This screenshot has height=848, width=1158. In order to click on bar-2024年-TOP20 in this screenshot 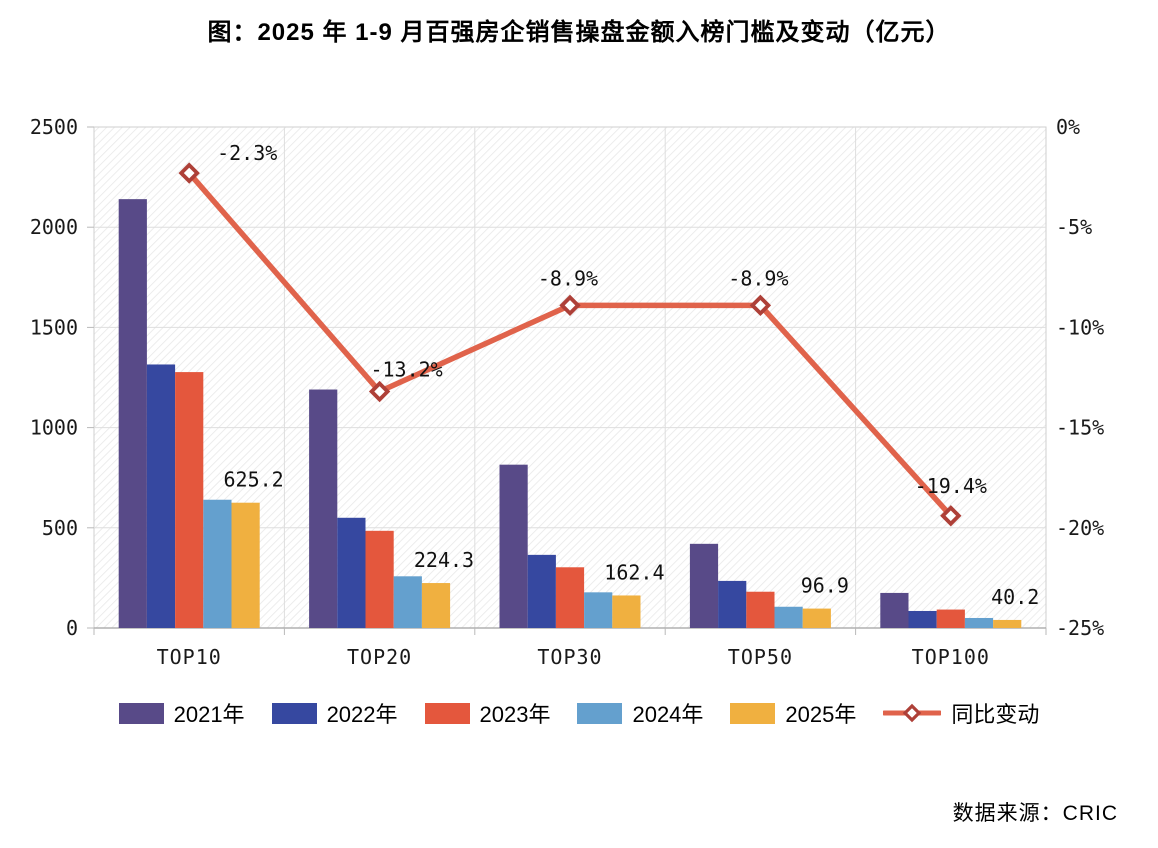, I will do `click(407, 602)`.